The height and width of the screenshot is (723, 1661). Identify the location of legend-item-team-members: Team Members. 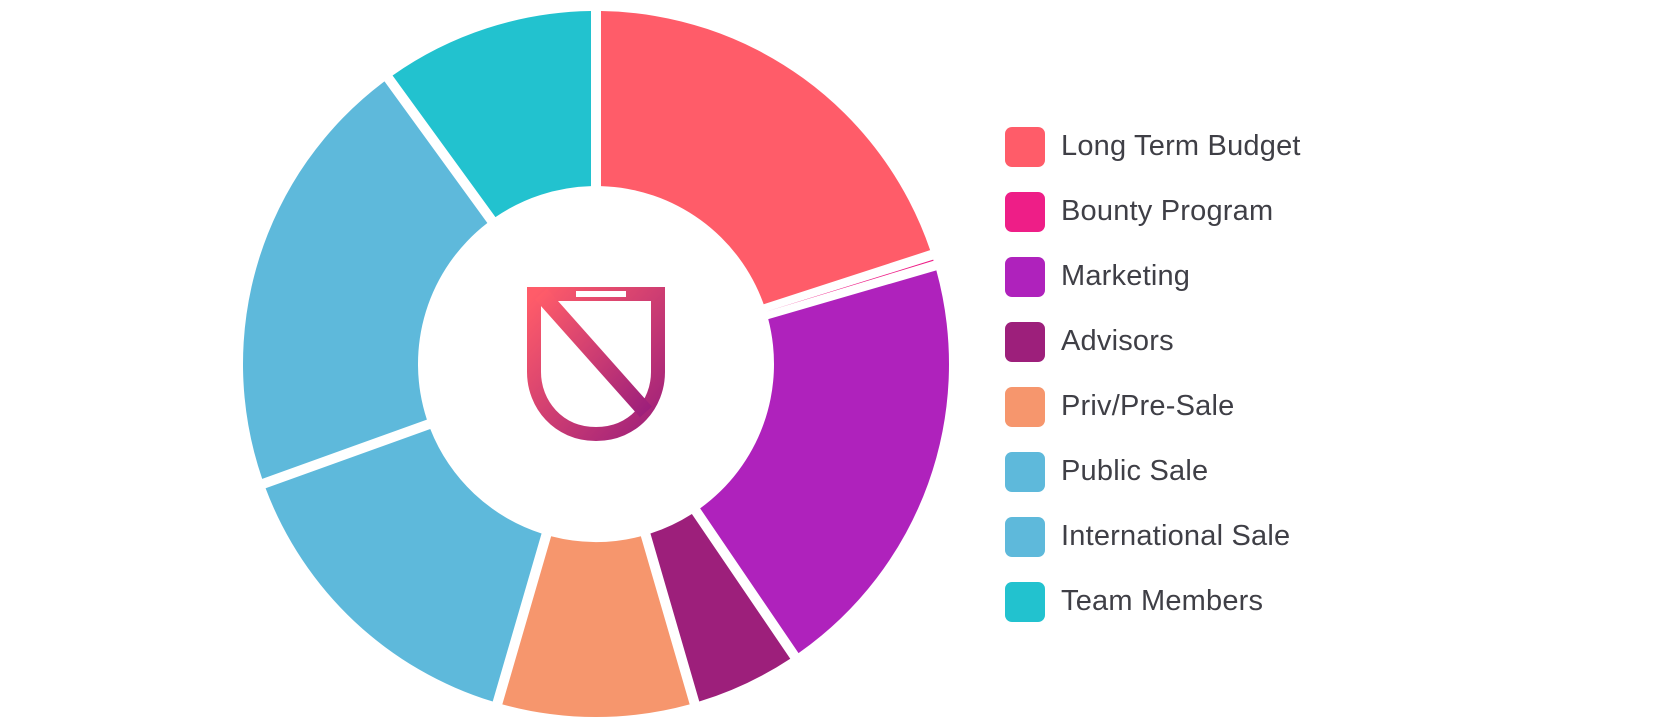
(1153, 601).